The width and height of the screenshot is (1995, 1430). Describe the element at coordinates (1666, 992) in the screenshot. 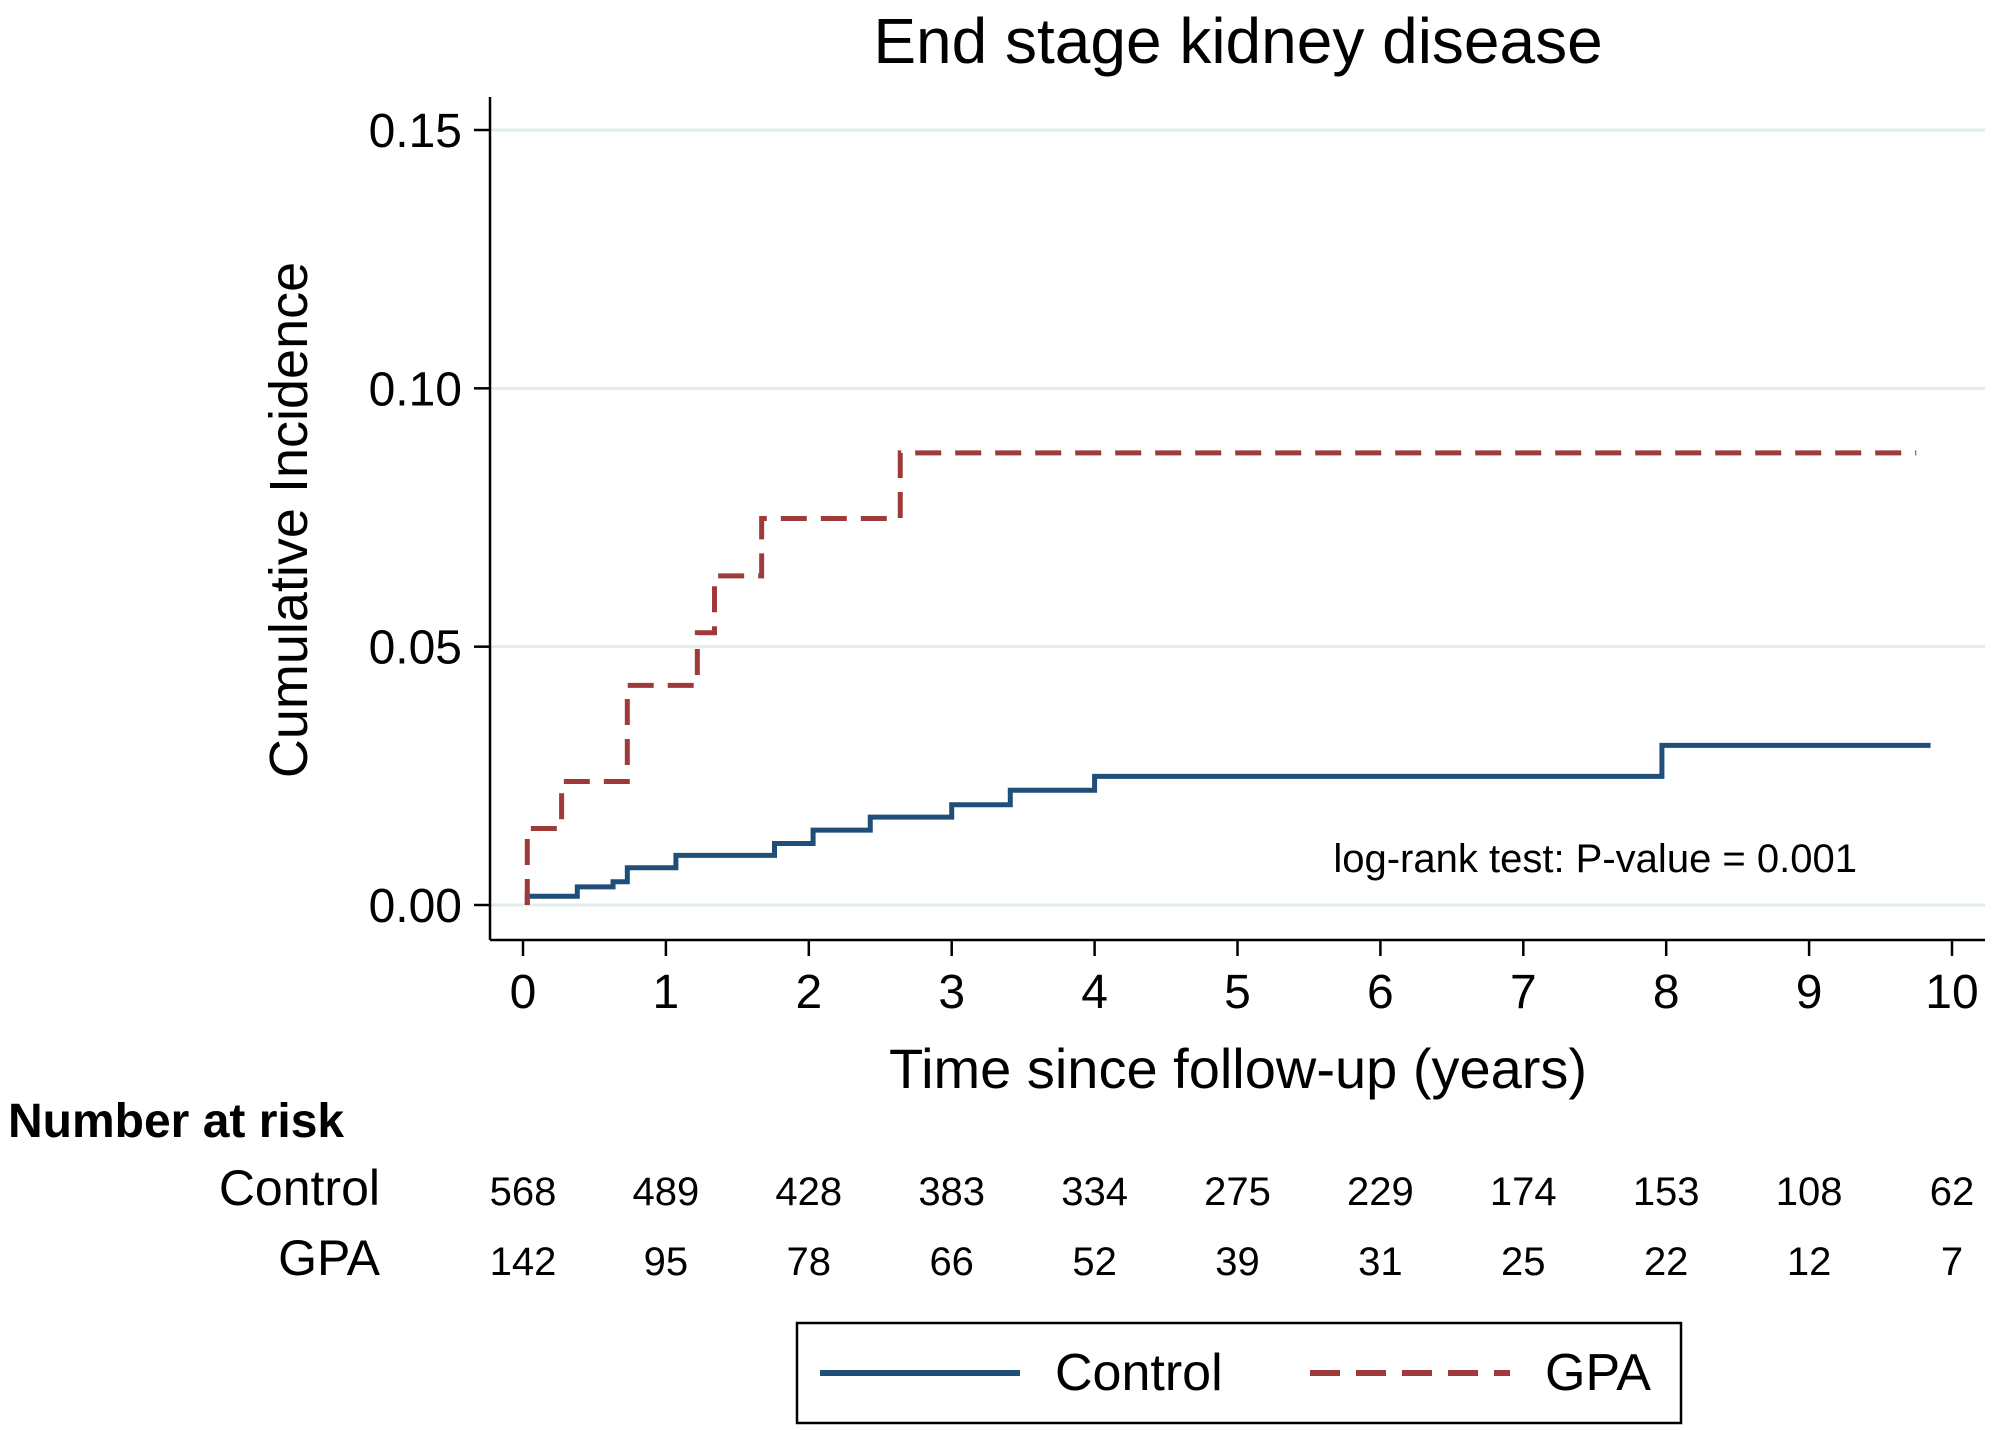

I see `x-tick-label: 8` at that location.